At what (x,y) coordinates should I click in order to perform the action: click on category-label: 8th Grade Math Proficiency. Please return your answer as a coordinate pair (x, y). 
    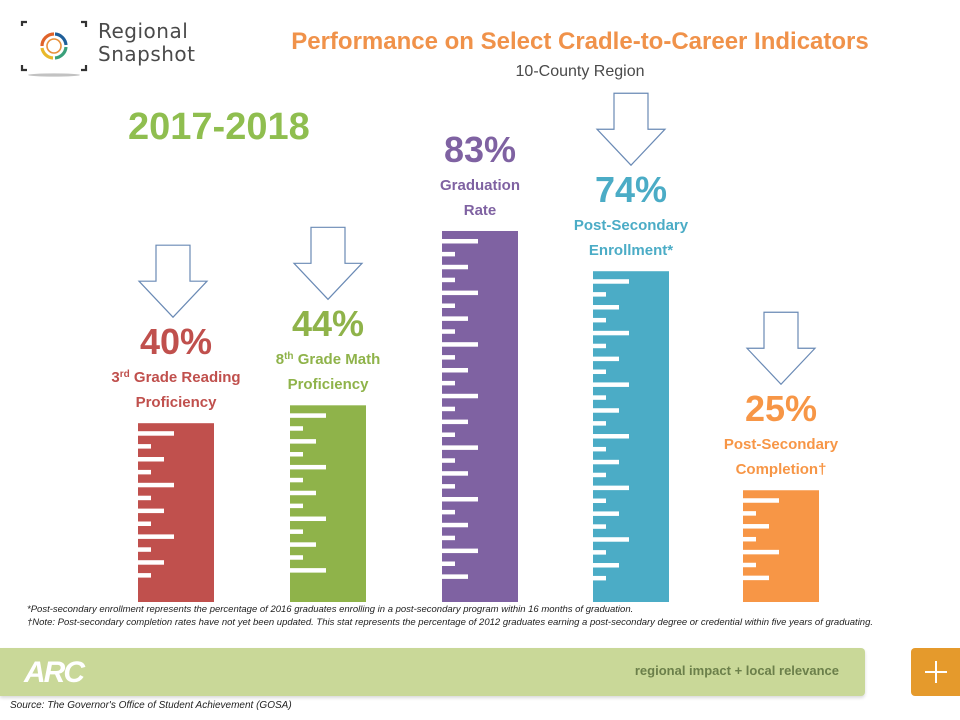
    Looking at the image, I should click on (328, 372).